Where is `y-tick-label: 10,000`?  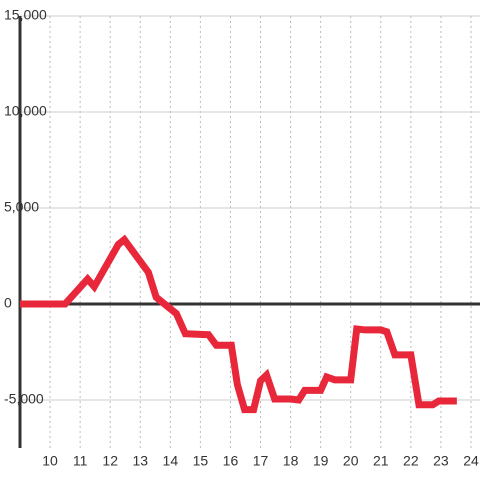 y-tick-label: 10,000 is located at coordinates (25, 111).